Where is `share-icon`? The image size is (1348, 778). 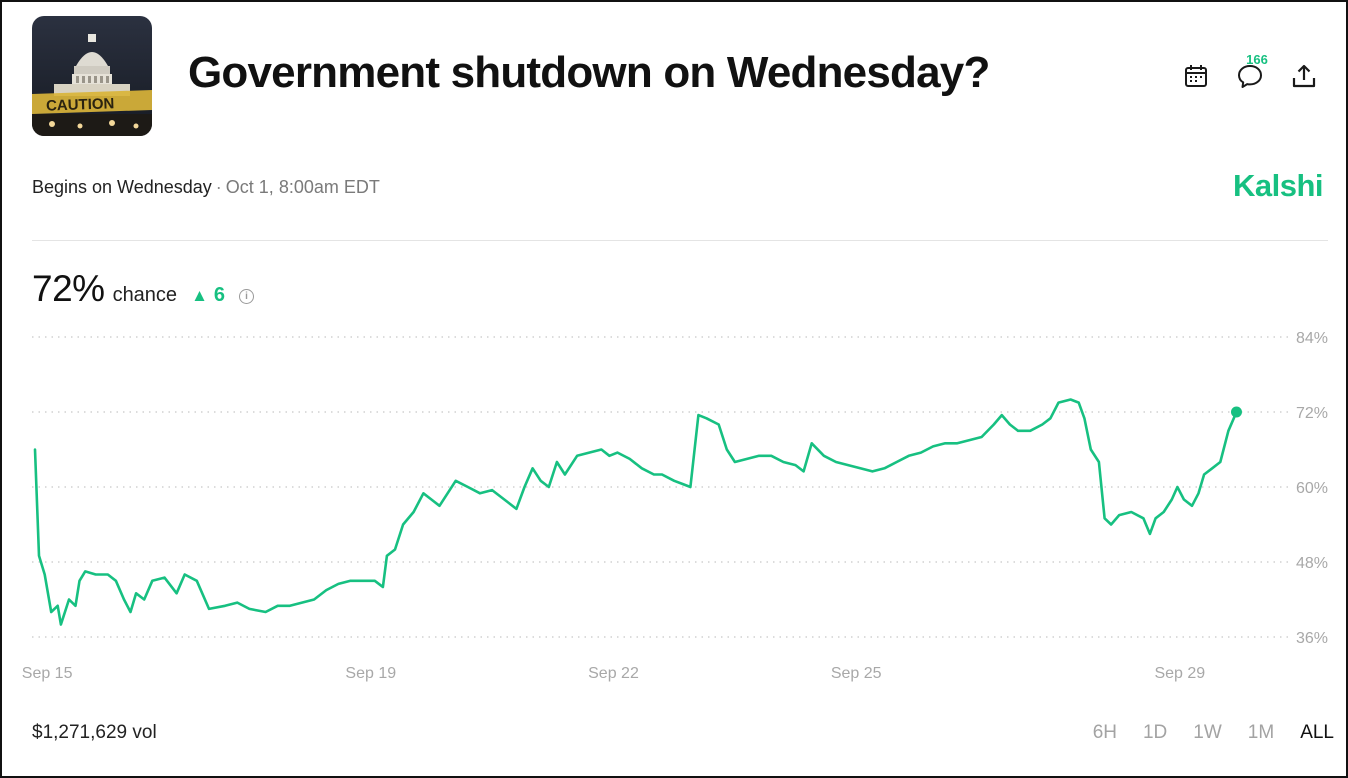 share-icon is located at coordinates (1304, 76).